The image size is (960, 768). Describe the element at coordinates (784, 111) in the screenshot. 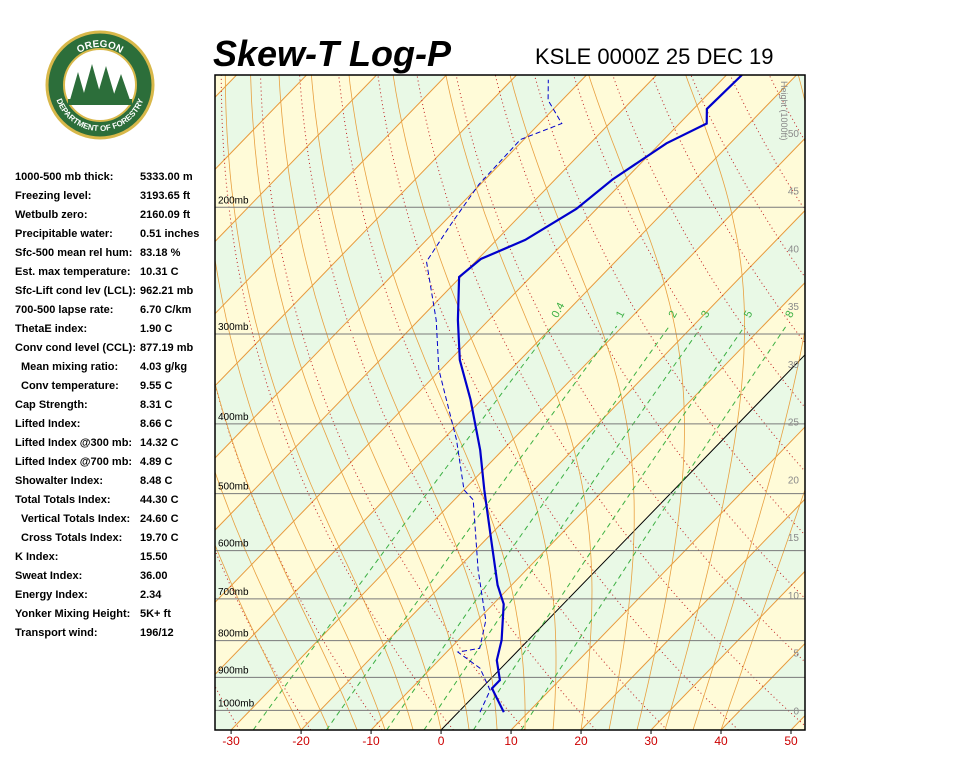

I see `height-axis-label: Height (1000ft)` at that location.